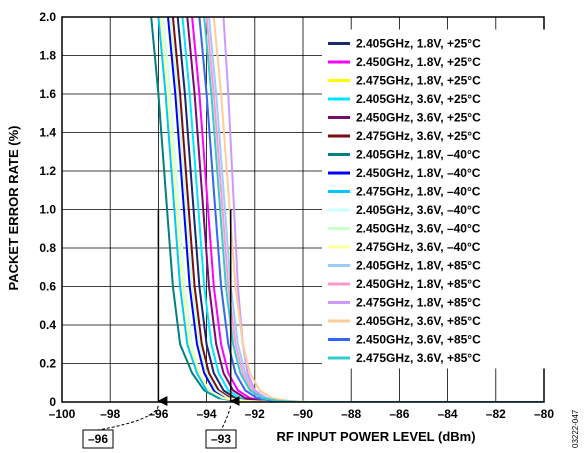 Image resolution: width=585 pixels, height=453 pixels. I want to click on y-tick-label: 0.4, so click(47, 325).